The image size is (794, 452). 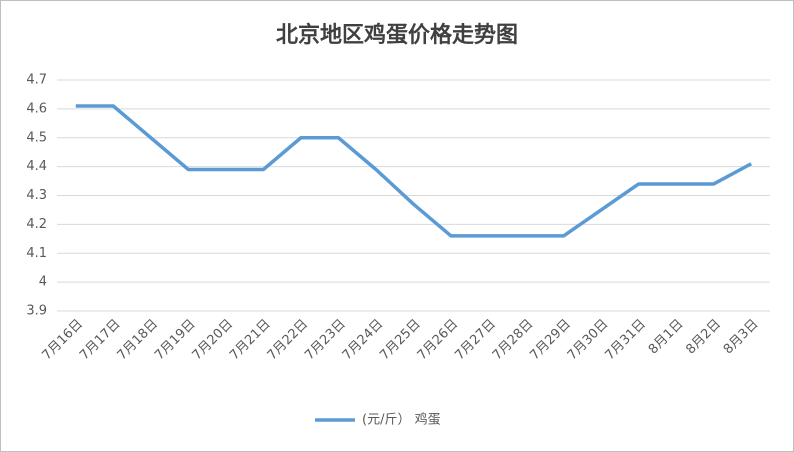 What do you see at coordinates (36, 253) in the screenshot?
I see `y-tick-label: 4.1` at bounding box center [36, 253].